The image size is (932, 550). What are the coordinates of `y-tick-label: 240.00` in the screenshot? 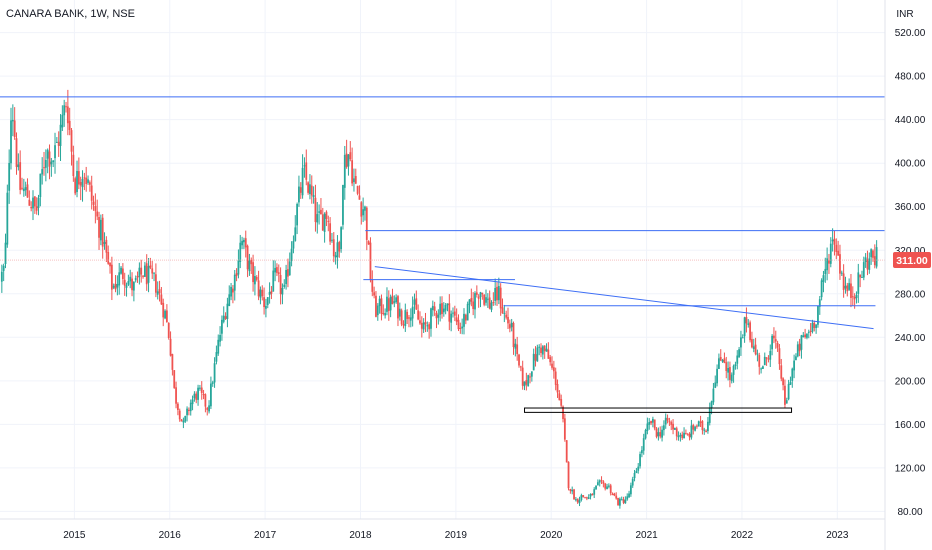 It's located at (910, 338).